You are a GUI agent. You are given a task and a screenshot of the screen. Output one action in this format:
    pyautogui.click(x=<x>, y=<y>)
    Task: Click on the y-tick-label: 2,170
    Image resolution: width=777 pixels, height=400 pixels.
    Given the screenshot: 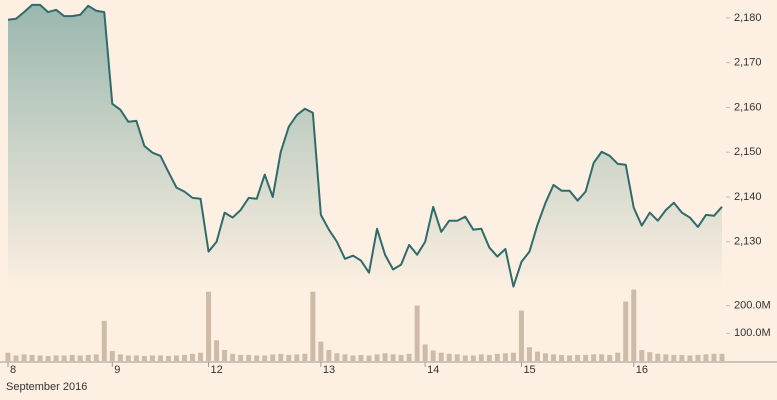 What is the action you would take?
    pyautogui.click(x=748, y=63)
    